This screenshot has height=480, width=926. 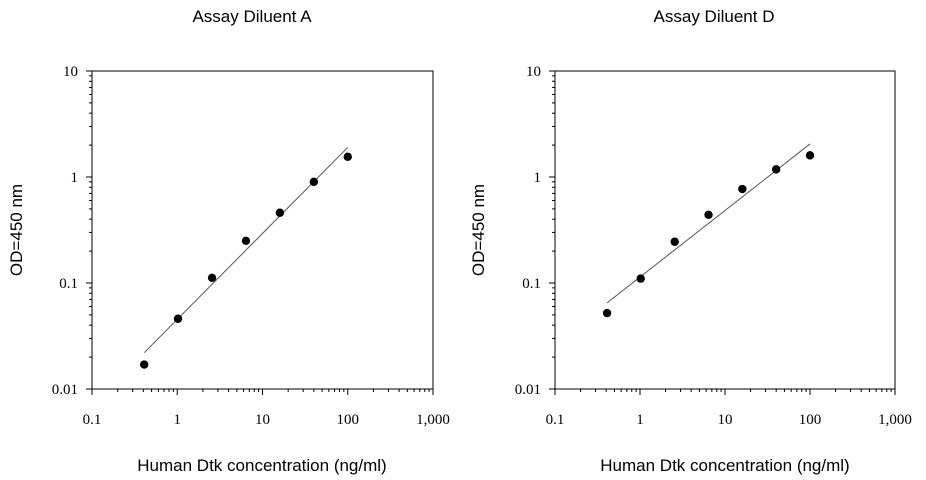 I want to click on chart-a-y-ticks: 0.01 0.1 1 10, so click(x=72, y=231).